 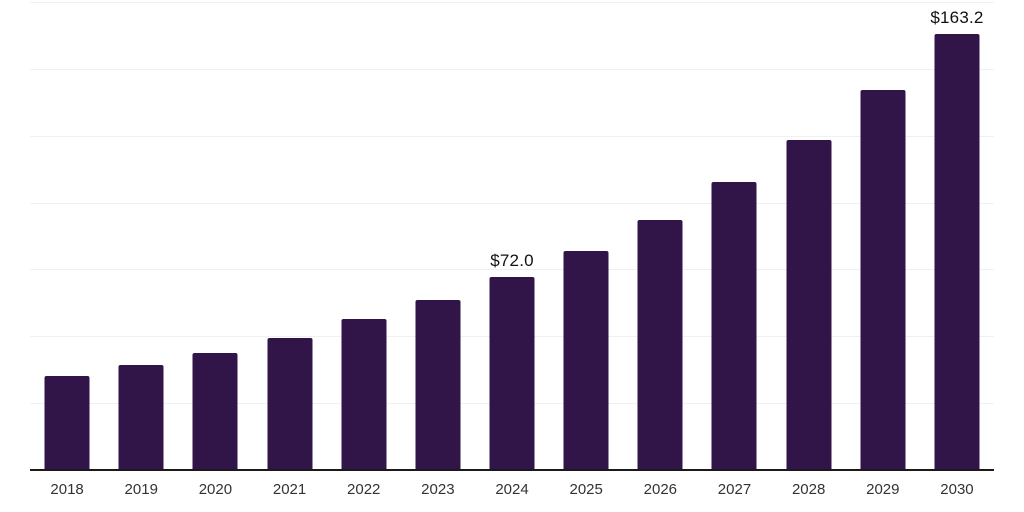 What do you see at coordinates (586, 489) in the screenshot?
I see `x-tick-2025: 2025` at bounding box center [586, 489].